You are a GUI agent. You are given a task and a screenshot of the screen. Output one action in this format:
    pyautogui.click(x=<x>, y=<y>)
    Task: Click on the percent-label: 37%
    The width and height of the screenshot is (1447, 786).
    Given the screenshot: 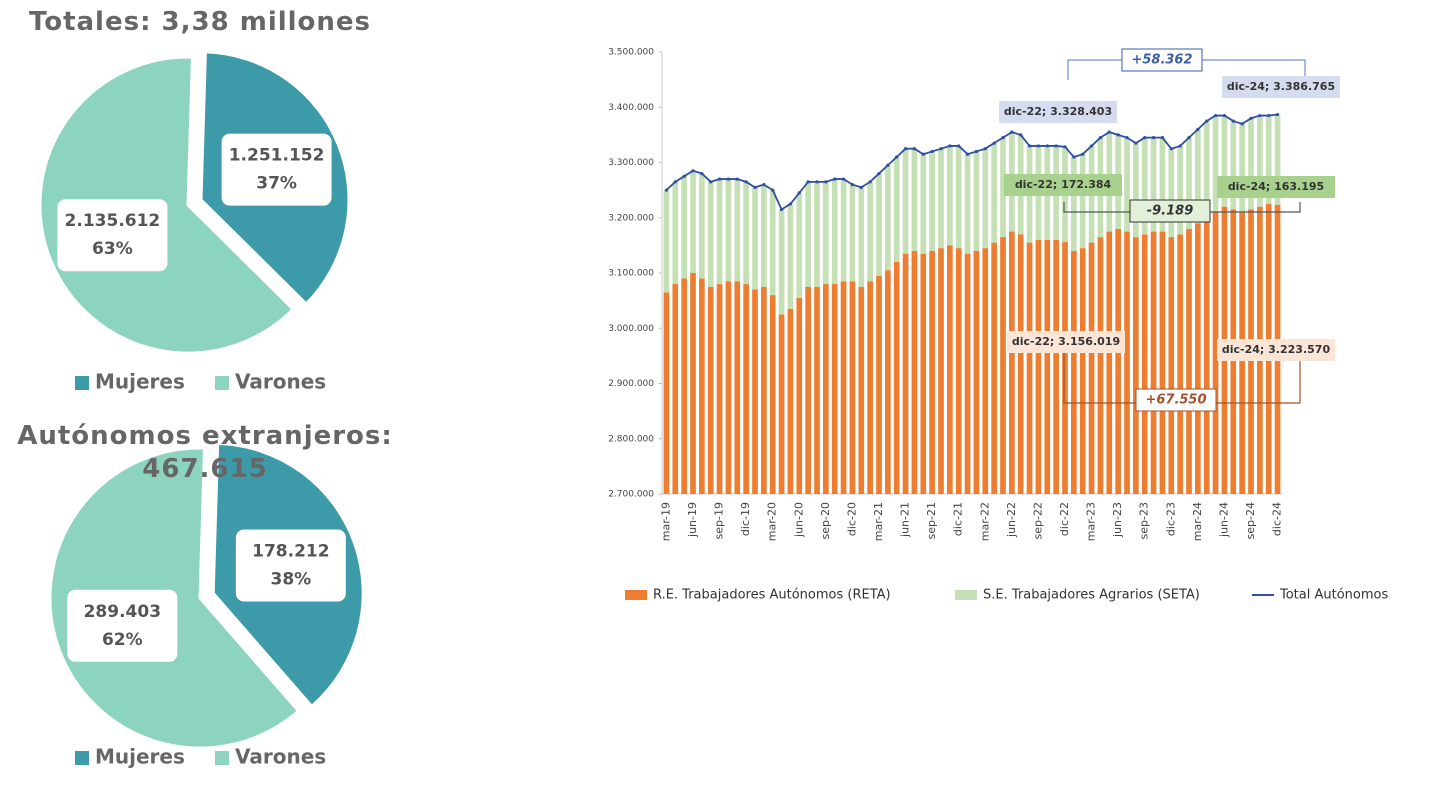 What is the action you would take?
    pyautogui.click(x=276, y=184)
    